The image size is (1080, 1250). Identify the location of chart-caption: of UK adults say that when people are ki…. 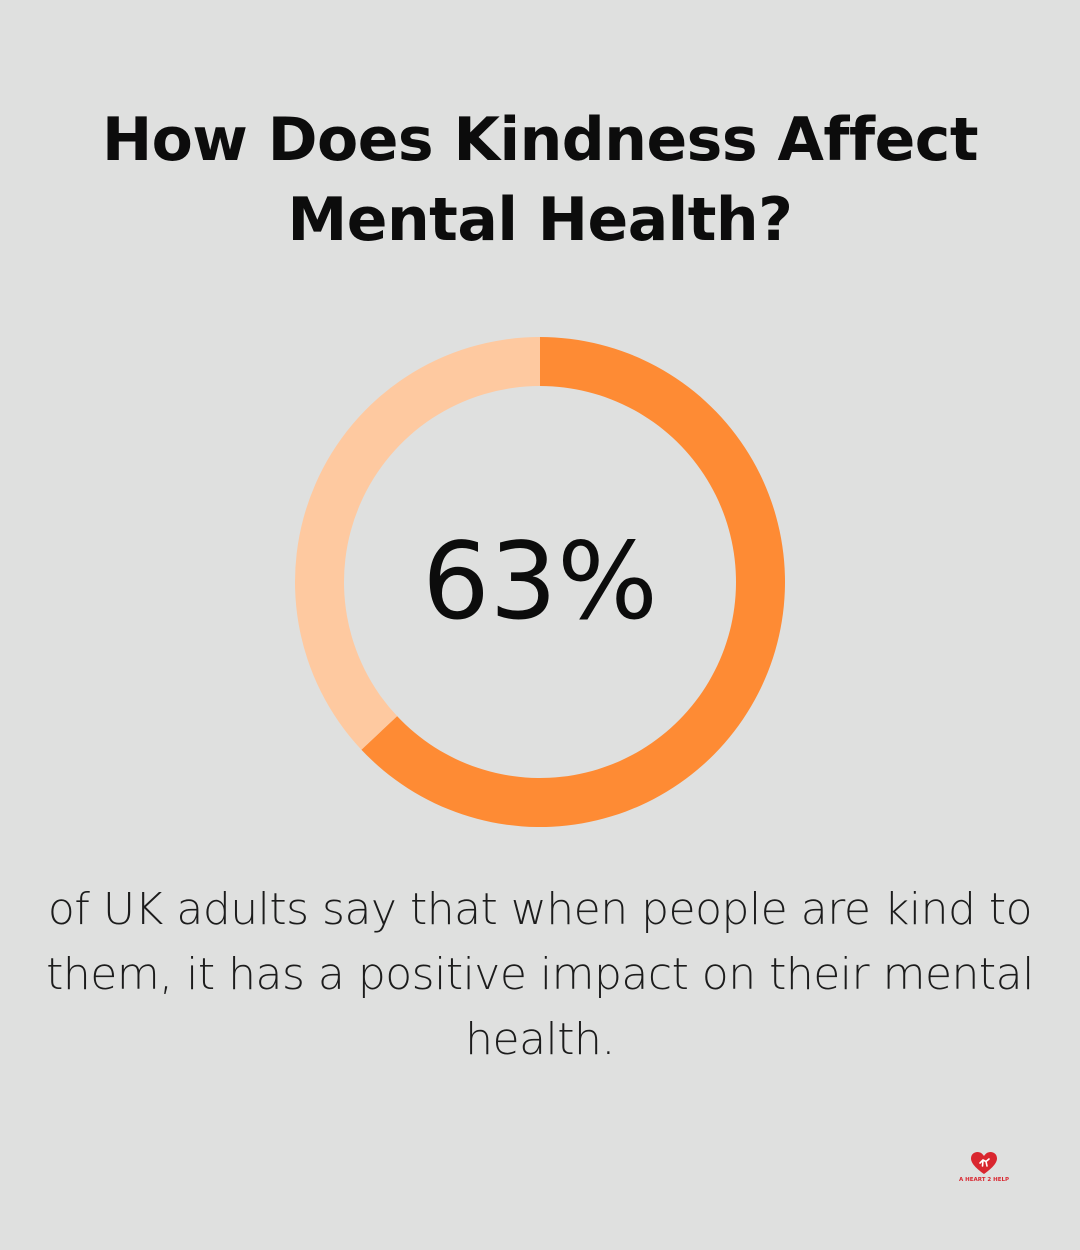
(540, 974).